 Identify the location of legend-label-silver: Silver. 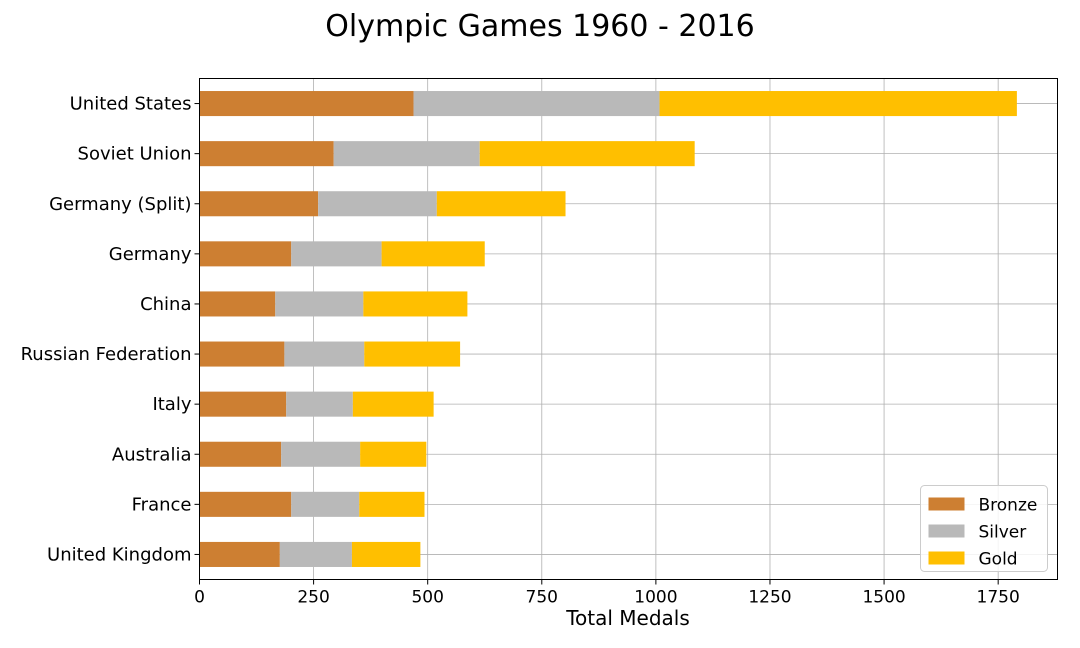
(1003, 533).